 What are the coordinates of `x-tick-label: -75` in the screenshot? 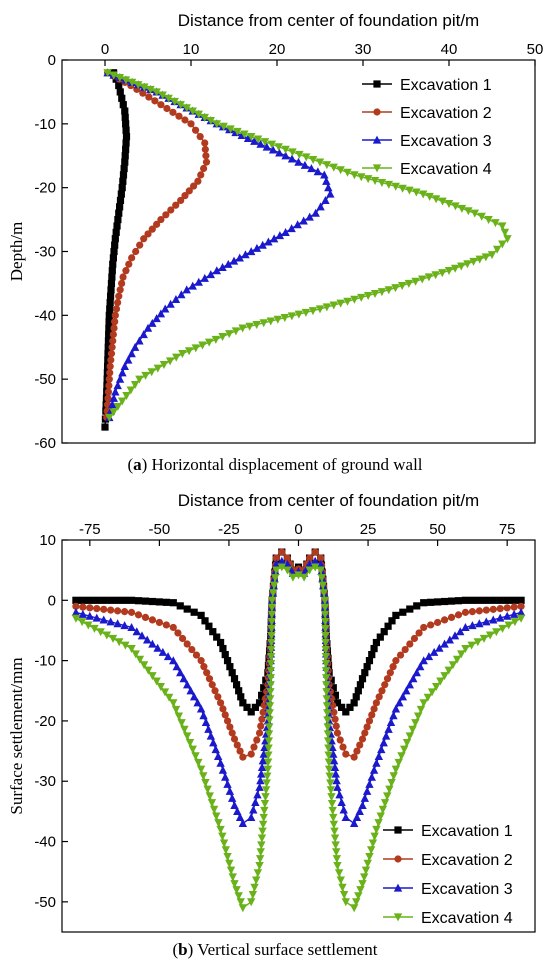 It's located at (90, 529).